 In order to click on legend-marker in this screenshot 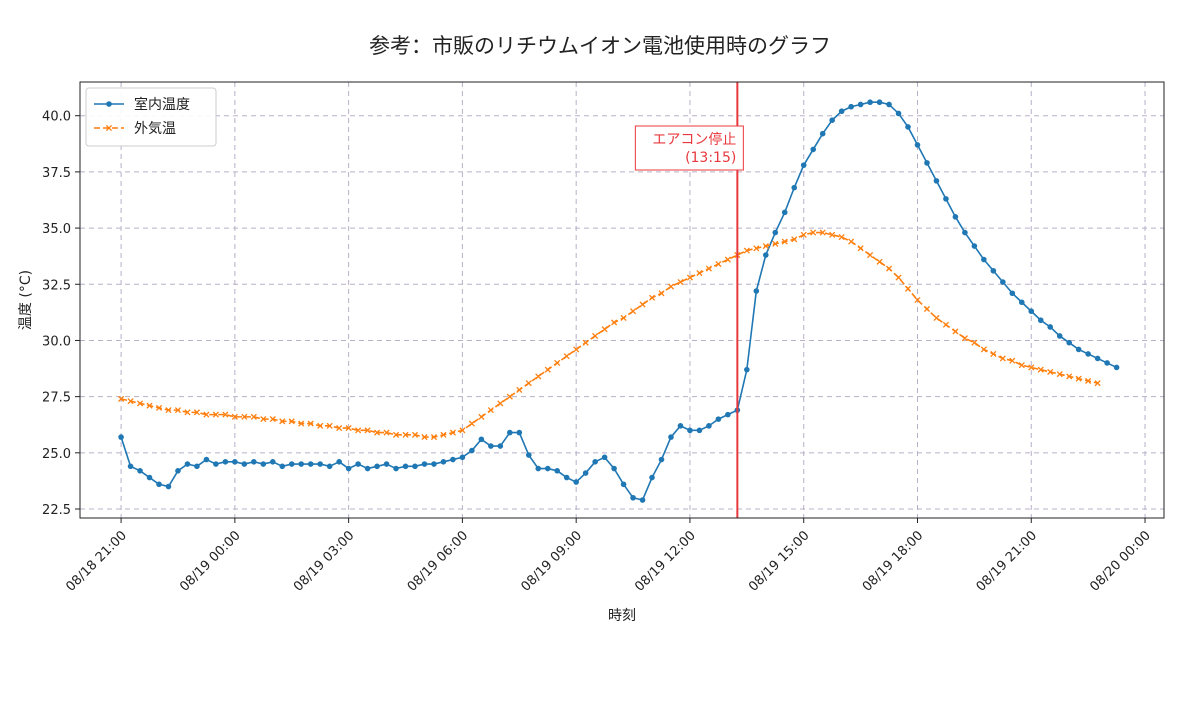, I will do `click(109, 128)`.